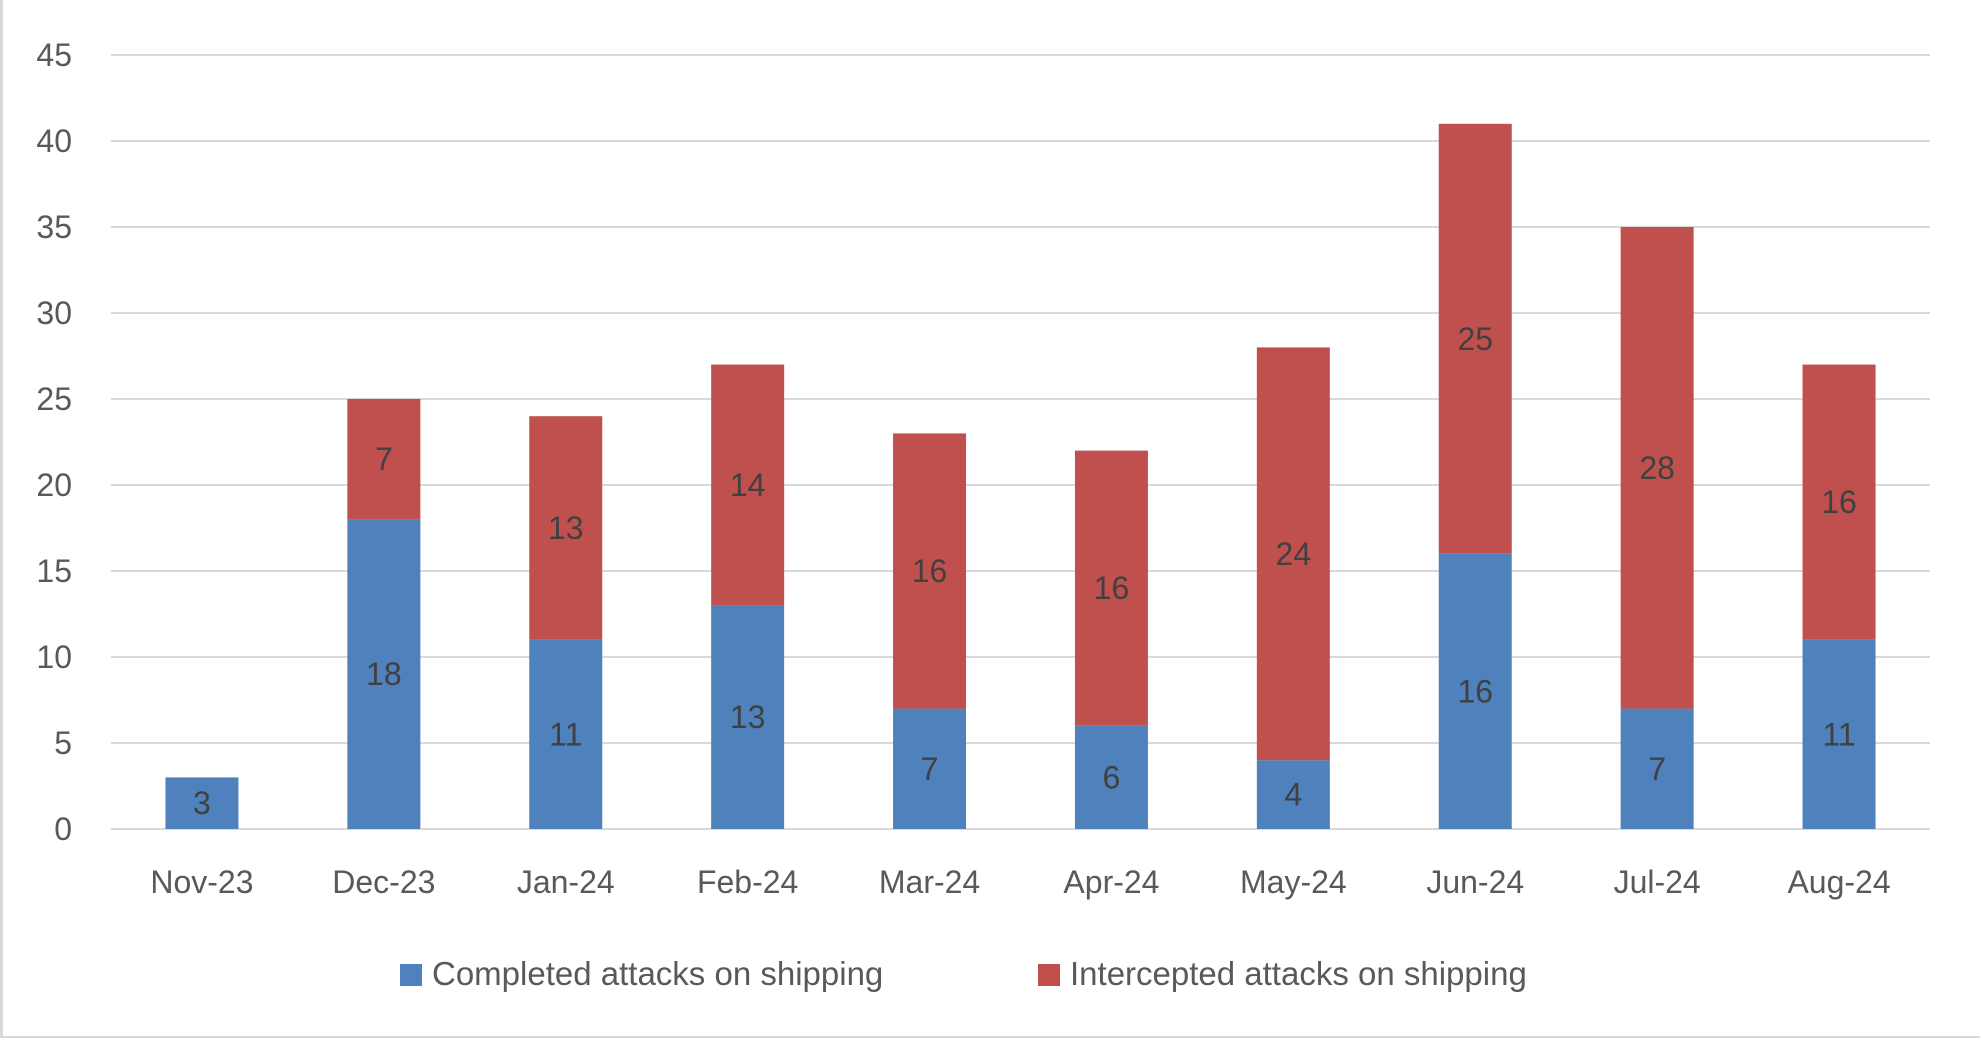 Image resolution: width=1982 pixels, height=1040 pixels. I want to click on x-tick-label: Jun-24, so click(1475, 882).